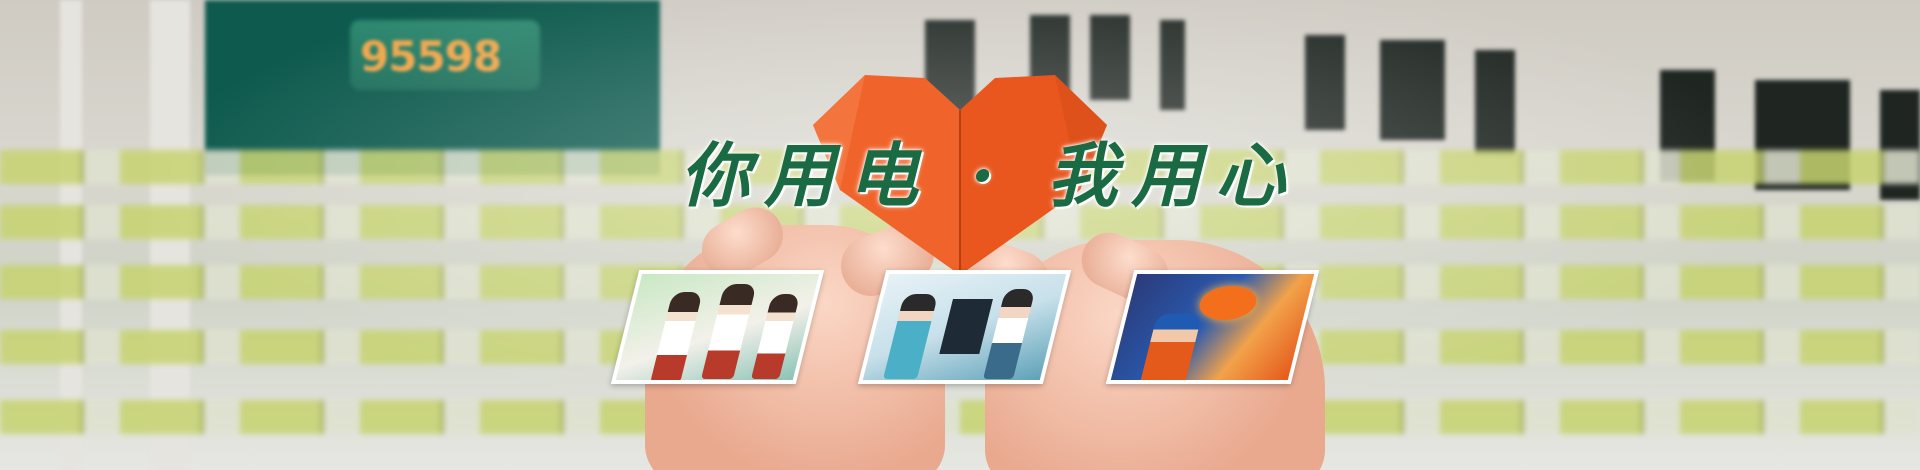 This screenshot has height=470, width=1920. I want to click on hotline-logo, so click(445, 55).